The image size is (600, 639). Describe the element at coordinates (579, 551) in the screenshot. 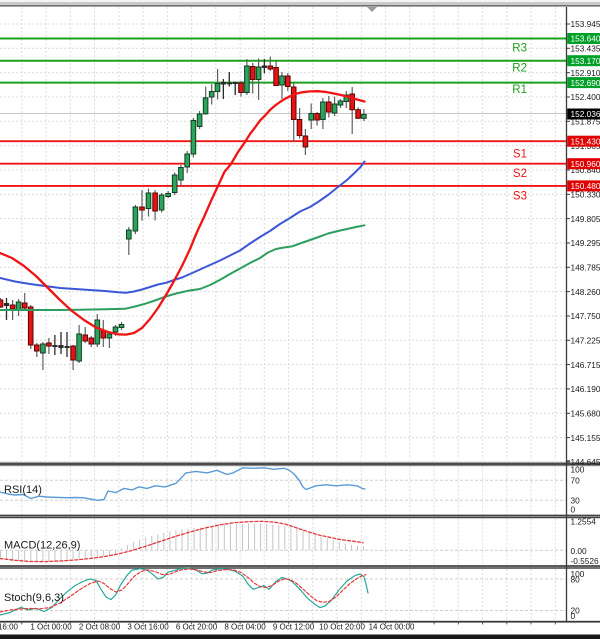

I see `svg-text: 0.00` at that location.